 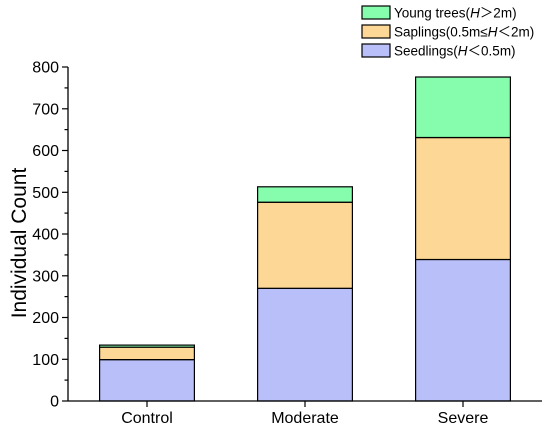 I want to click on y-tick-label: 0, so click(x=54, y=402).